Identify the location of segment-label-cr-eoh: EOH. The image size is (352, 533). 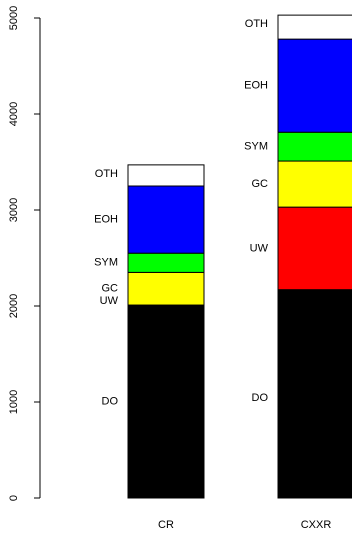
(106, 220).